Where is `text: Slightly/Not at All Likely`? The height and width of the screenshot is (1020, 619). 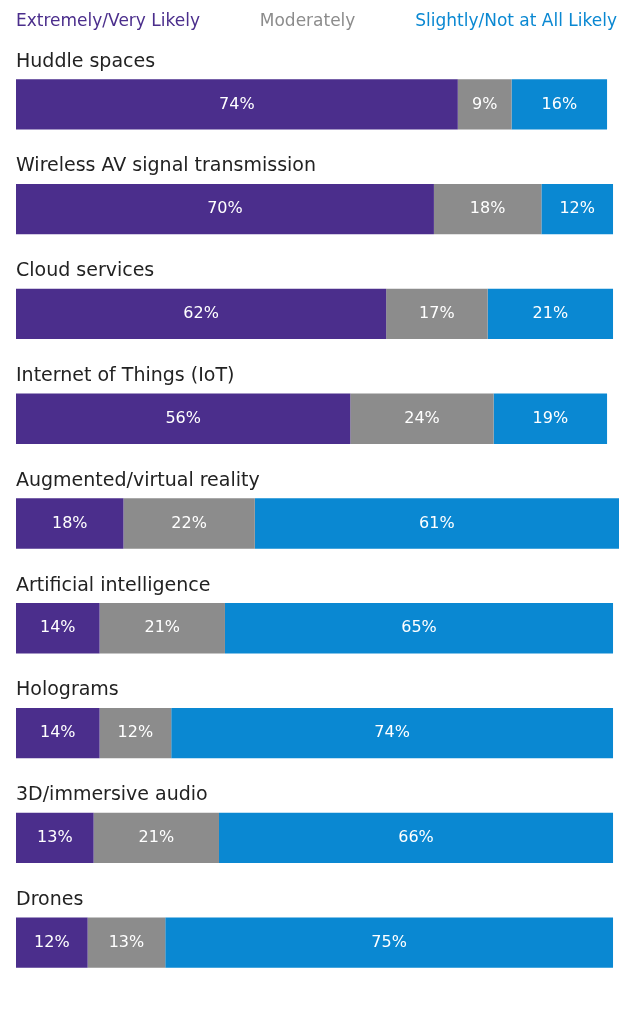
text: Slightly/Not at All Likely is located at coordinates (516, 20).